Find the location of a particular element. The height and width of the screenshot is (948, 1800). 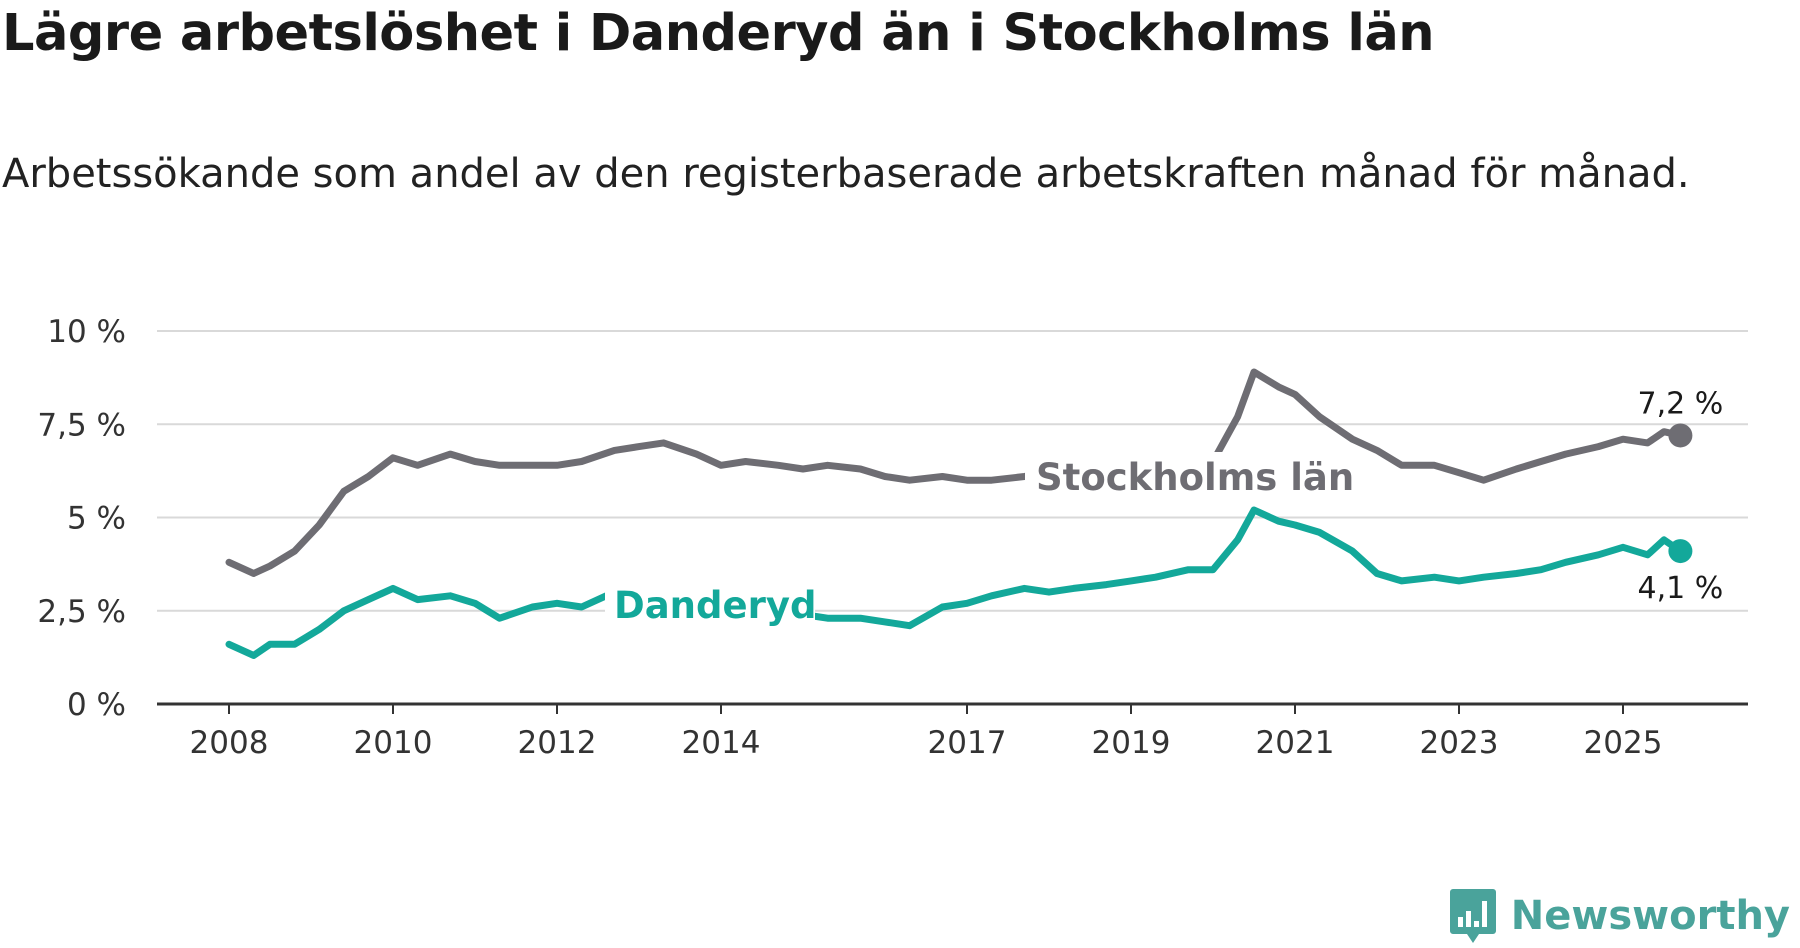

series-label-stockholms-lan: Stockholms län is located at coordinates (1195, 477).